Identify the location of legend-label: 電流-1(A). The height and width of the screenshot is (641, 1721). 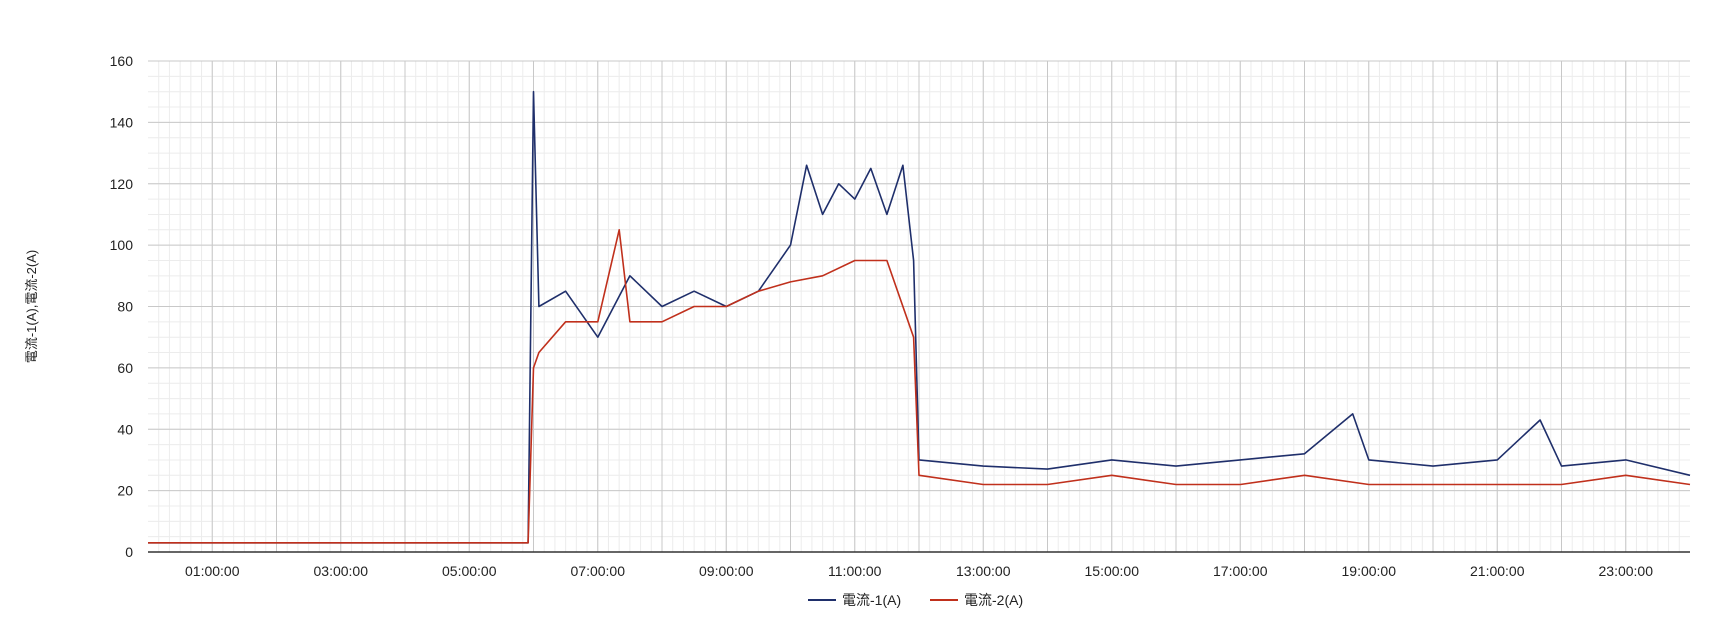
(871, 600).